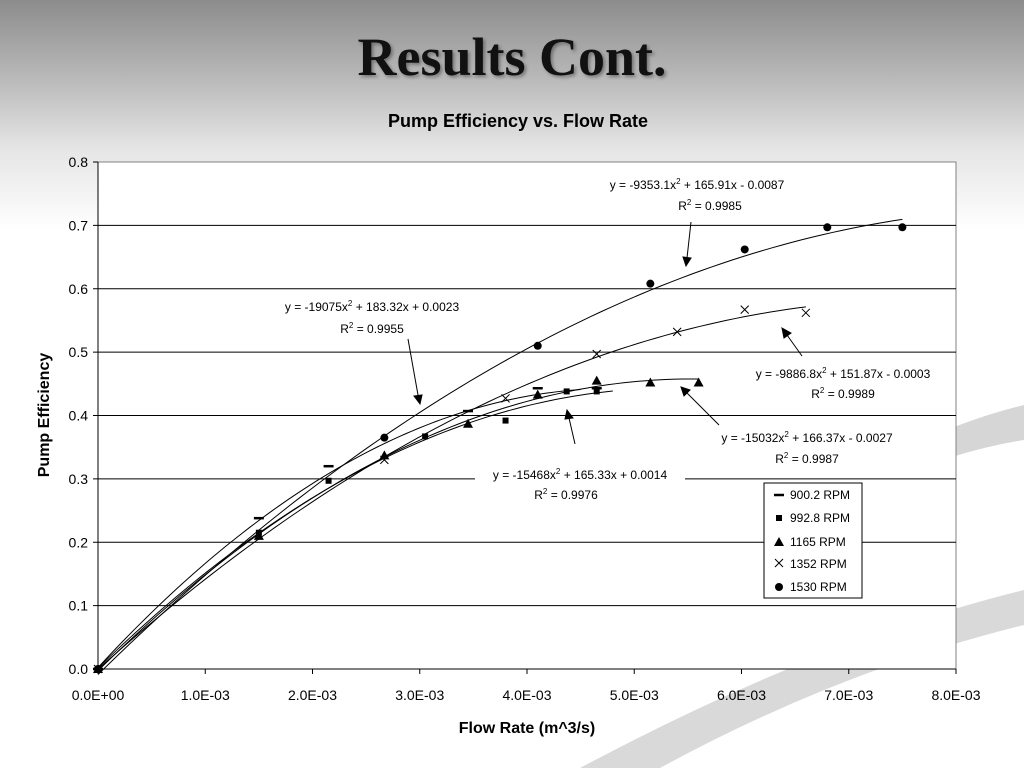 This screenshot has width=1024, height=768. What do you see at coordinates (415, 372) in the screenshot?
I see `arrow-992-8-rpm` at bounding box center [415, 372].